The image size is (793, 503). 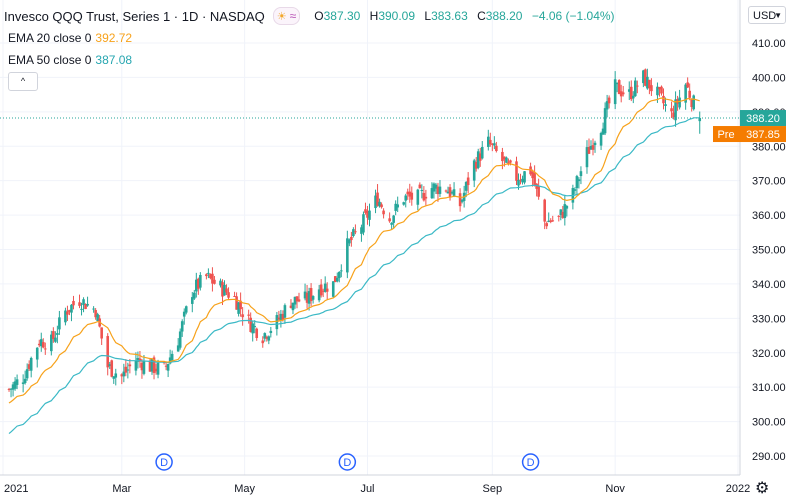 What do you see at coordinates (16, 489) in the screenshot?
I see `x-tick-label: 2021` at bounding box center [16, 489].